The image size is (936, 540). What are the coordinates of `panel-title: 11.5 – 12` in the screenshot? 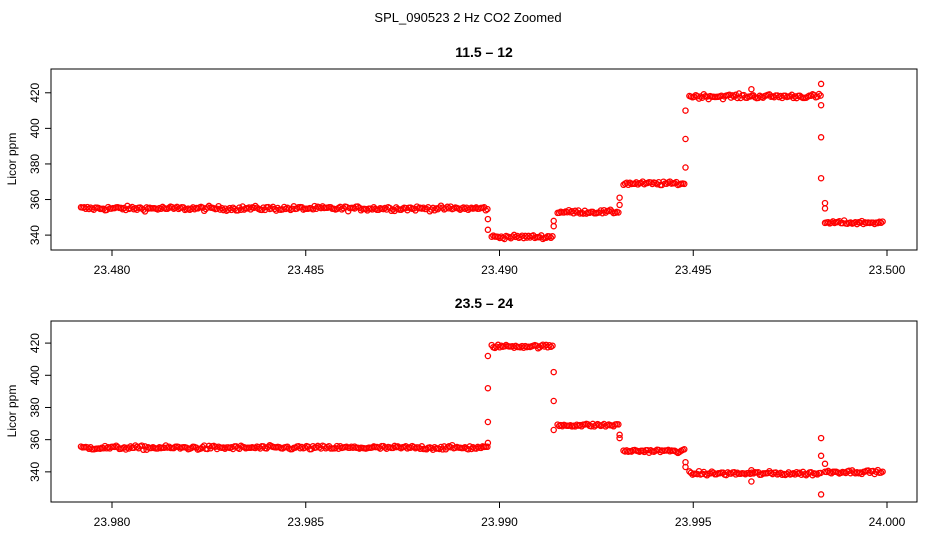 It's located at (484, 52).